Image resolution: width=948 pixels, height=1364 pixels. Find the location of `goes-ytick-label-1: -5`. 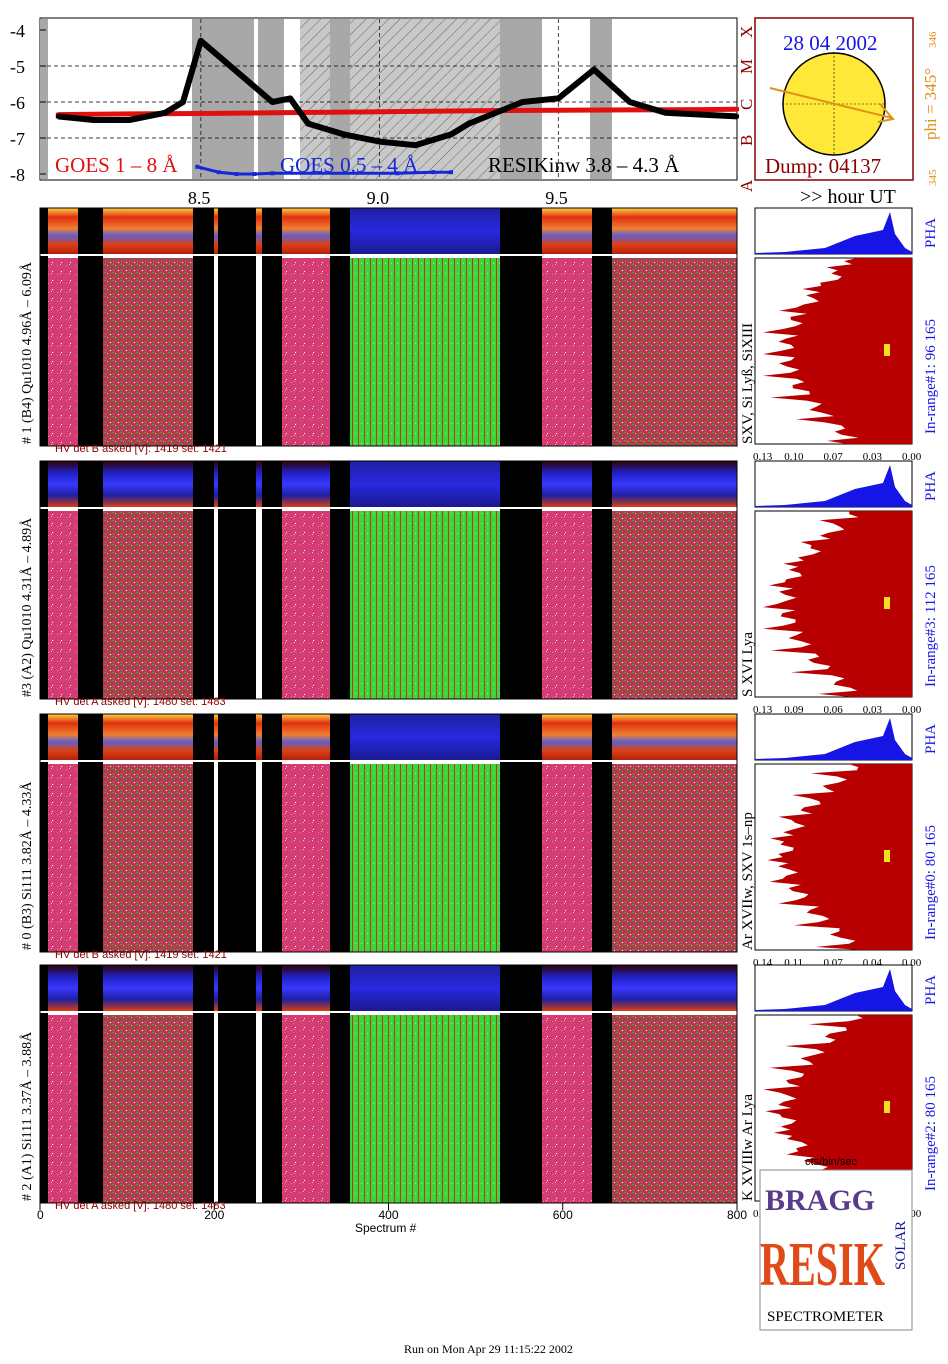

goes-ytick-label-1: -5 is located at coordinates (17, 67).